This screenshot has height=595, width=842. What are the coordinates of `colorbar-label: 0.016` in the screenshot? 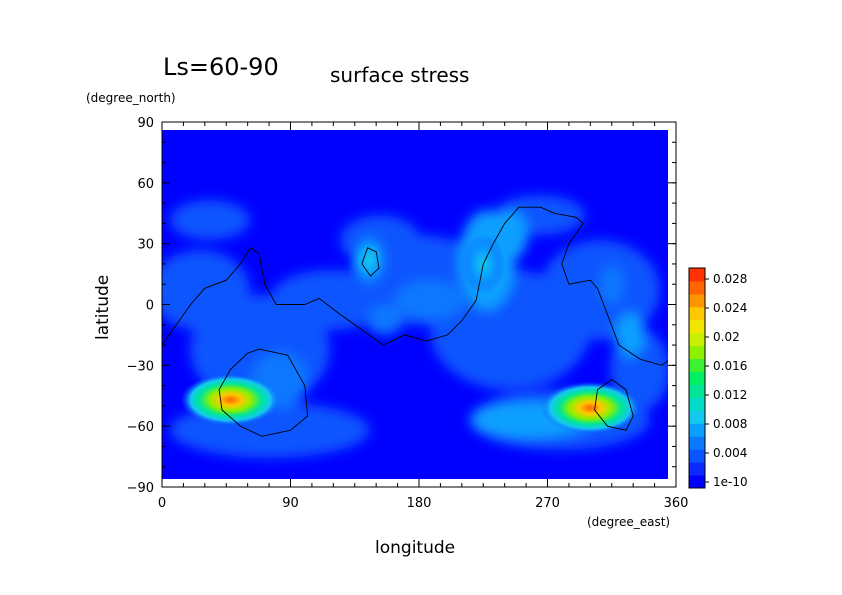 It's located at (730, 366).